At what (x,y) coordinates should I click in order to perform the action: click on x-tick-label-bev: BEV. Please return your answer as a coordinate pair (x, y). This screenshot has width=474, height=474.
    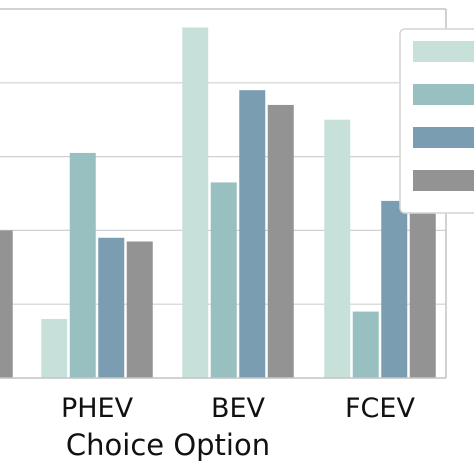
    Looking at the image, I should click on (238, 408).